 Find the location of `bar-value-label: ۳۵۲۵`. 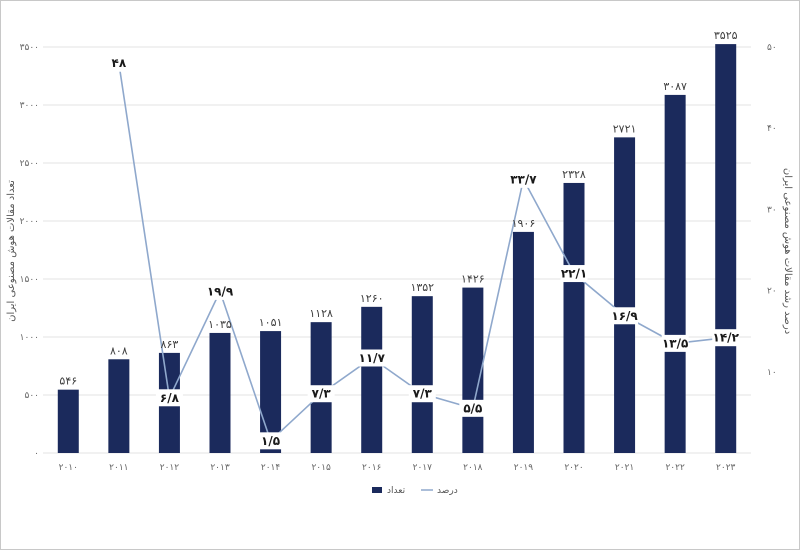

bar-value-label: ۳۵۲۵ is located at coordinates (726, 35).